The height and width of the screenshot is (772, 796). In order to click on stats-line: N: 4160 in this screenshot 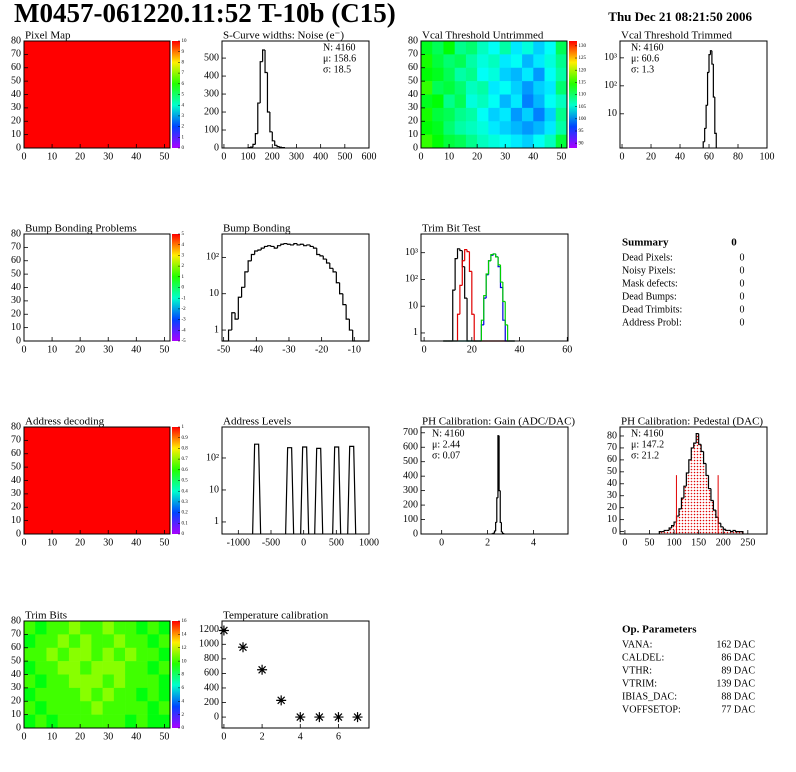, I will do `click(647, 433)`.